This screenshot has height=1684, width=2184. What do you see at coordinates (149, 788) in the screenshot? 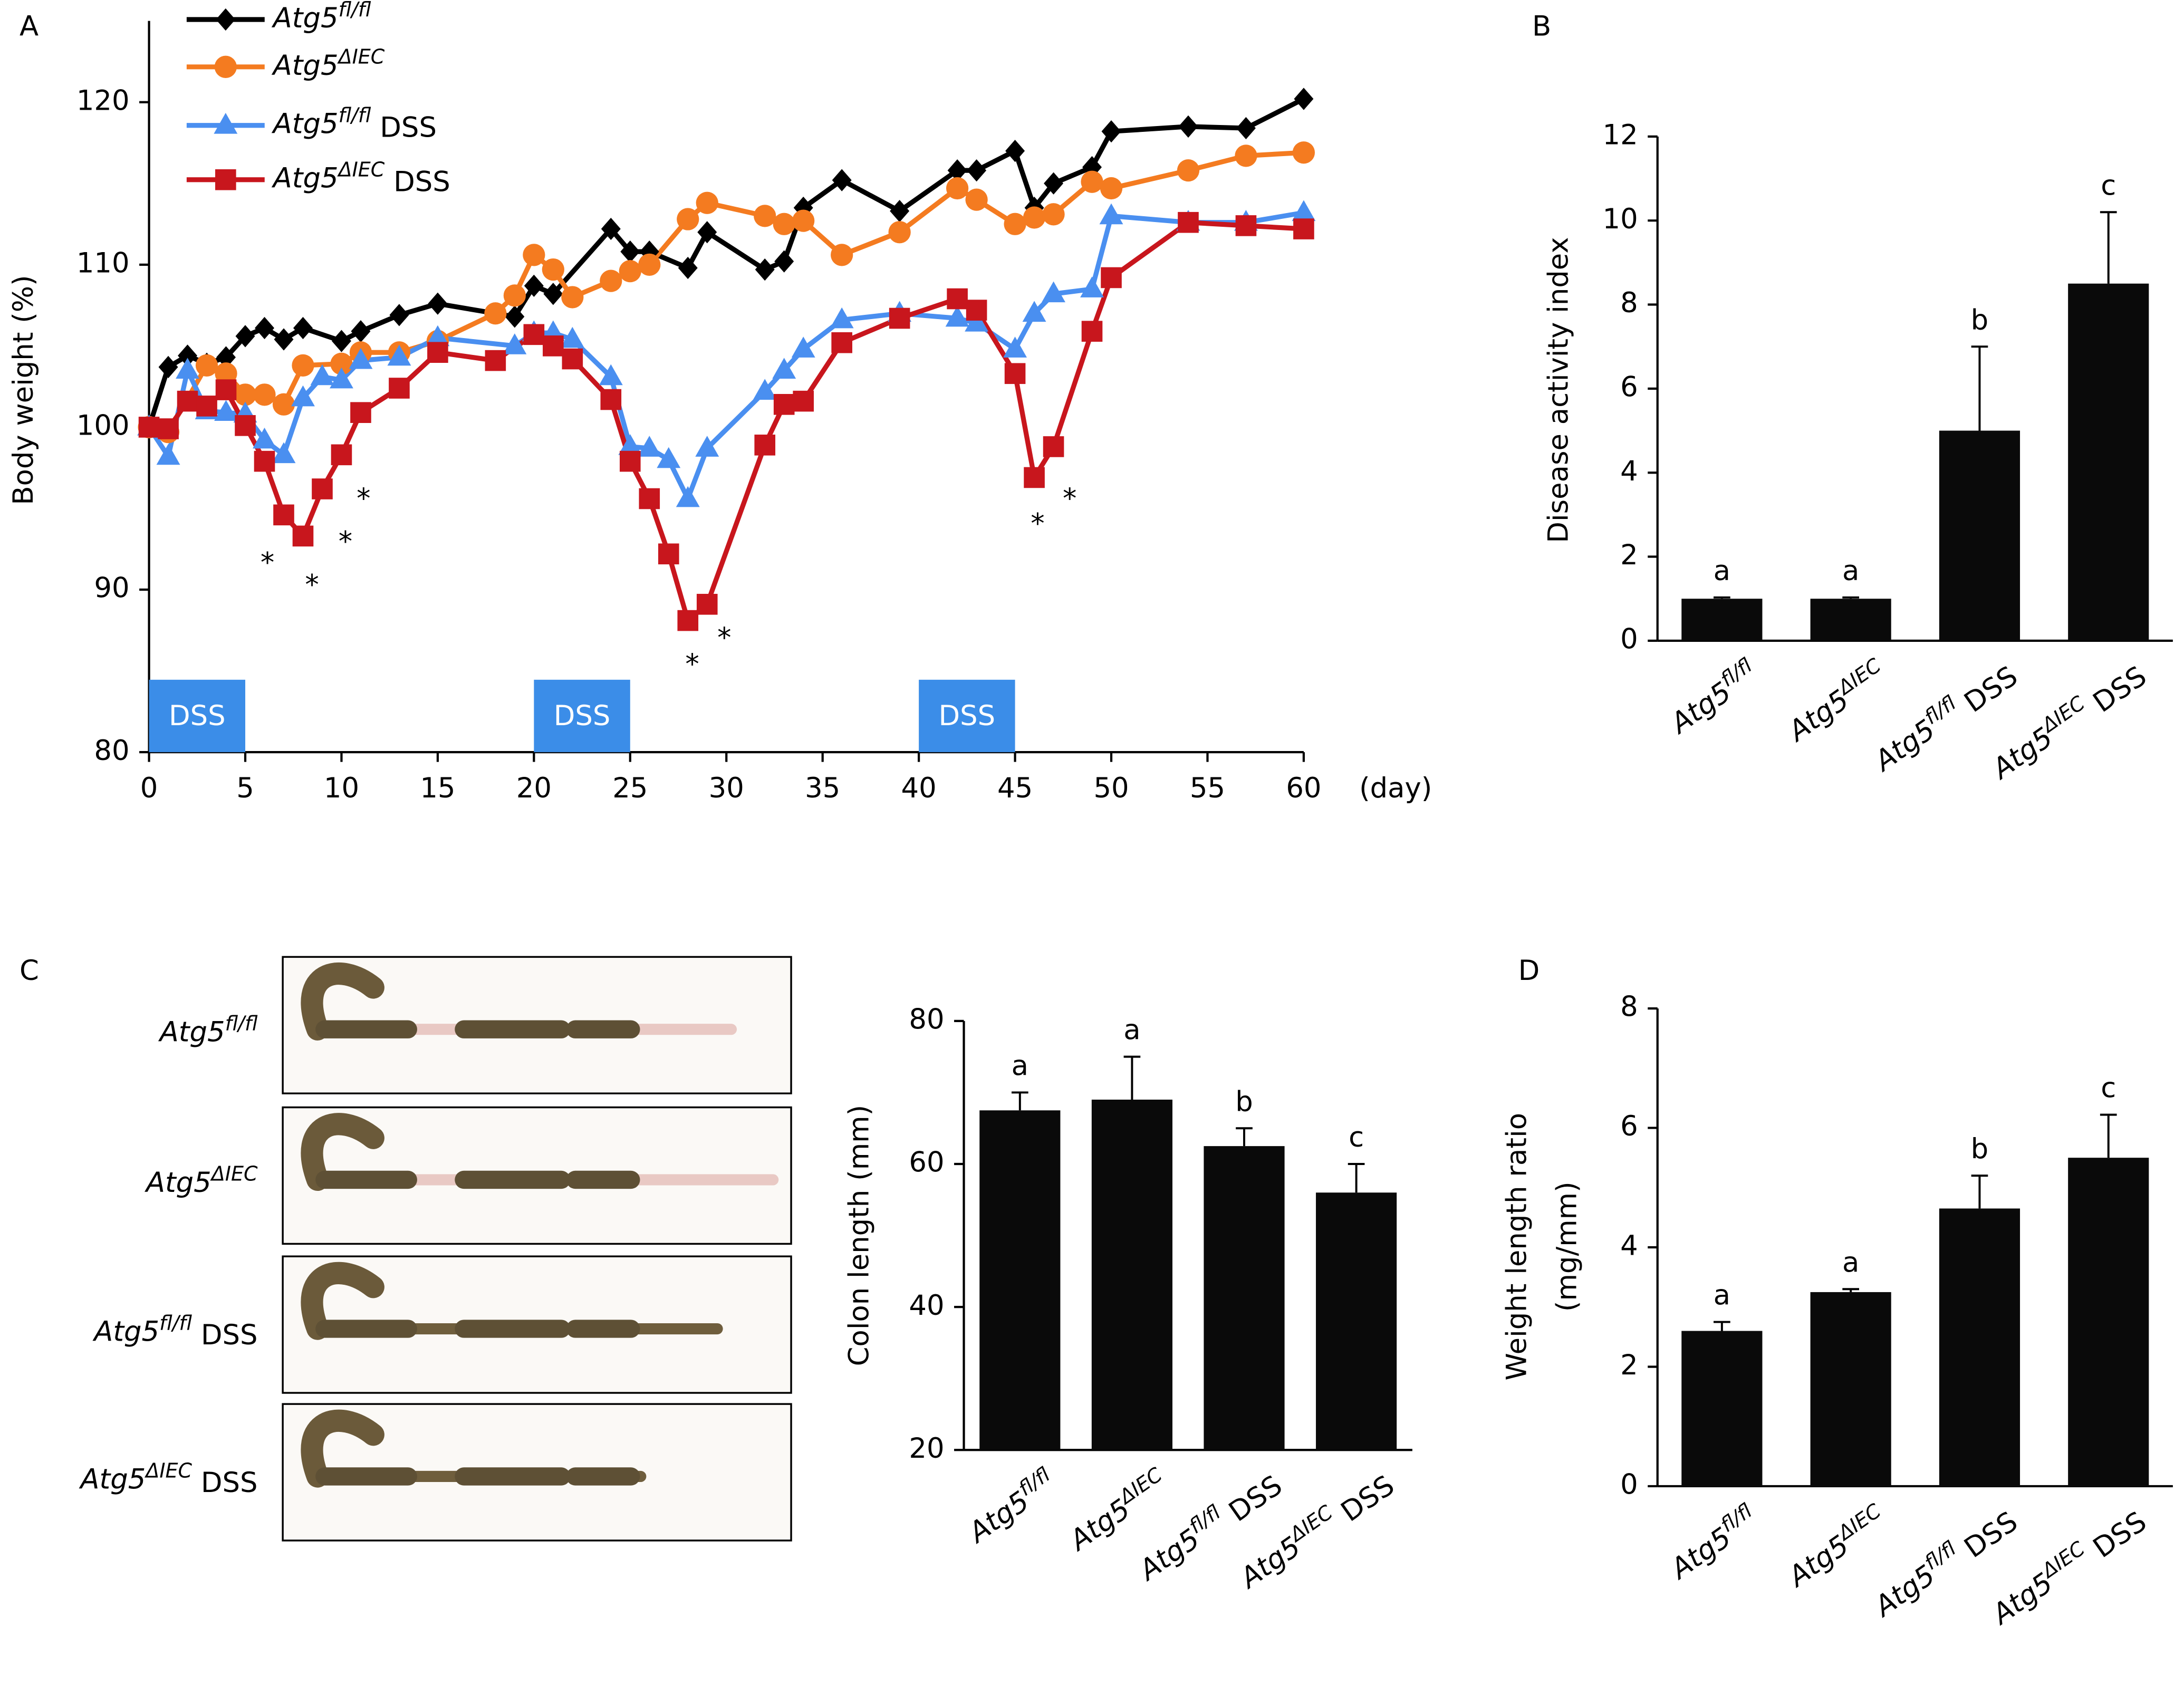
I see `x-tick-label: 0` at bounding box center [149, 788].